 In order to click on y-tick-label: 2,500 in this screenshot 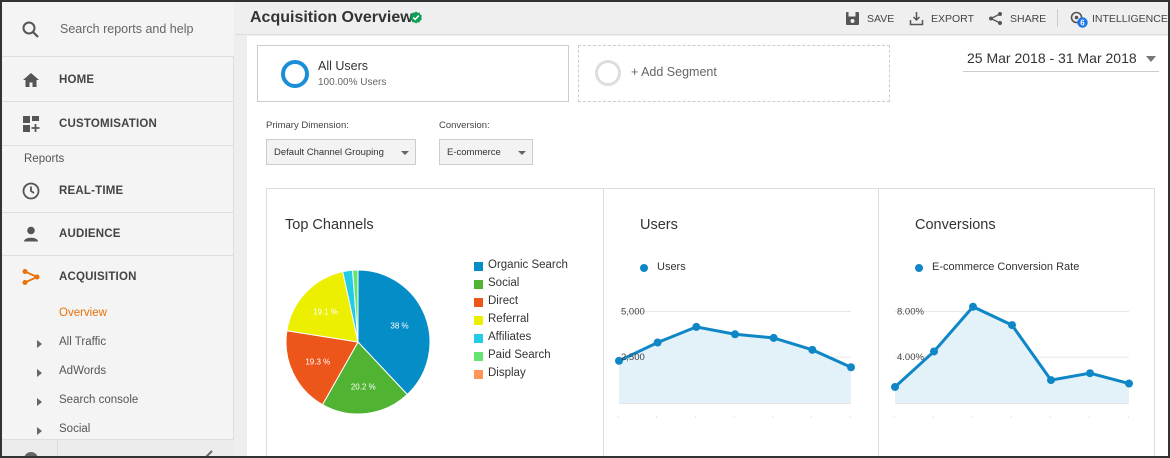, I will do `click(633, 357)`.